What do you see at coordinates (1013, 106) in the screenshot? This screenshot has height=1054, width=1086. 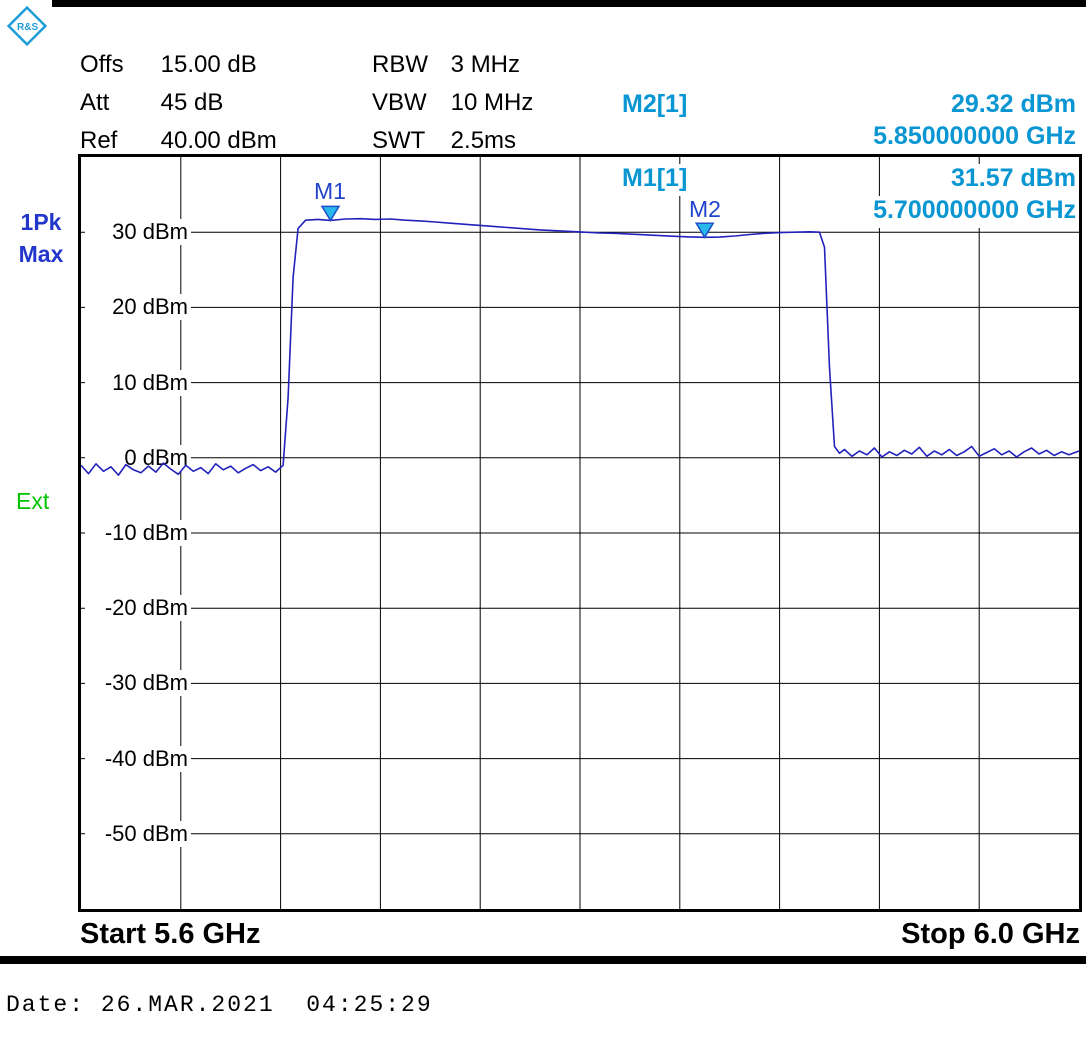 I see `marker-m2-level: 29.32 dBm` at bounding box center [1013, 106].